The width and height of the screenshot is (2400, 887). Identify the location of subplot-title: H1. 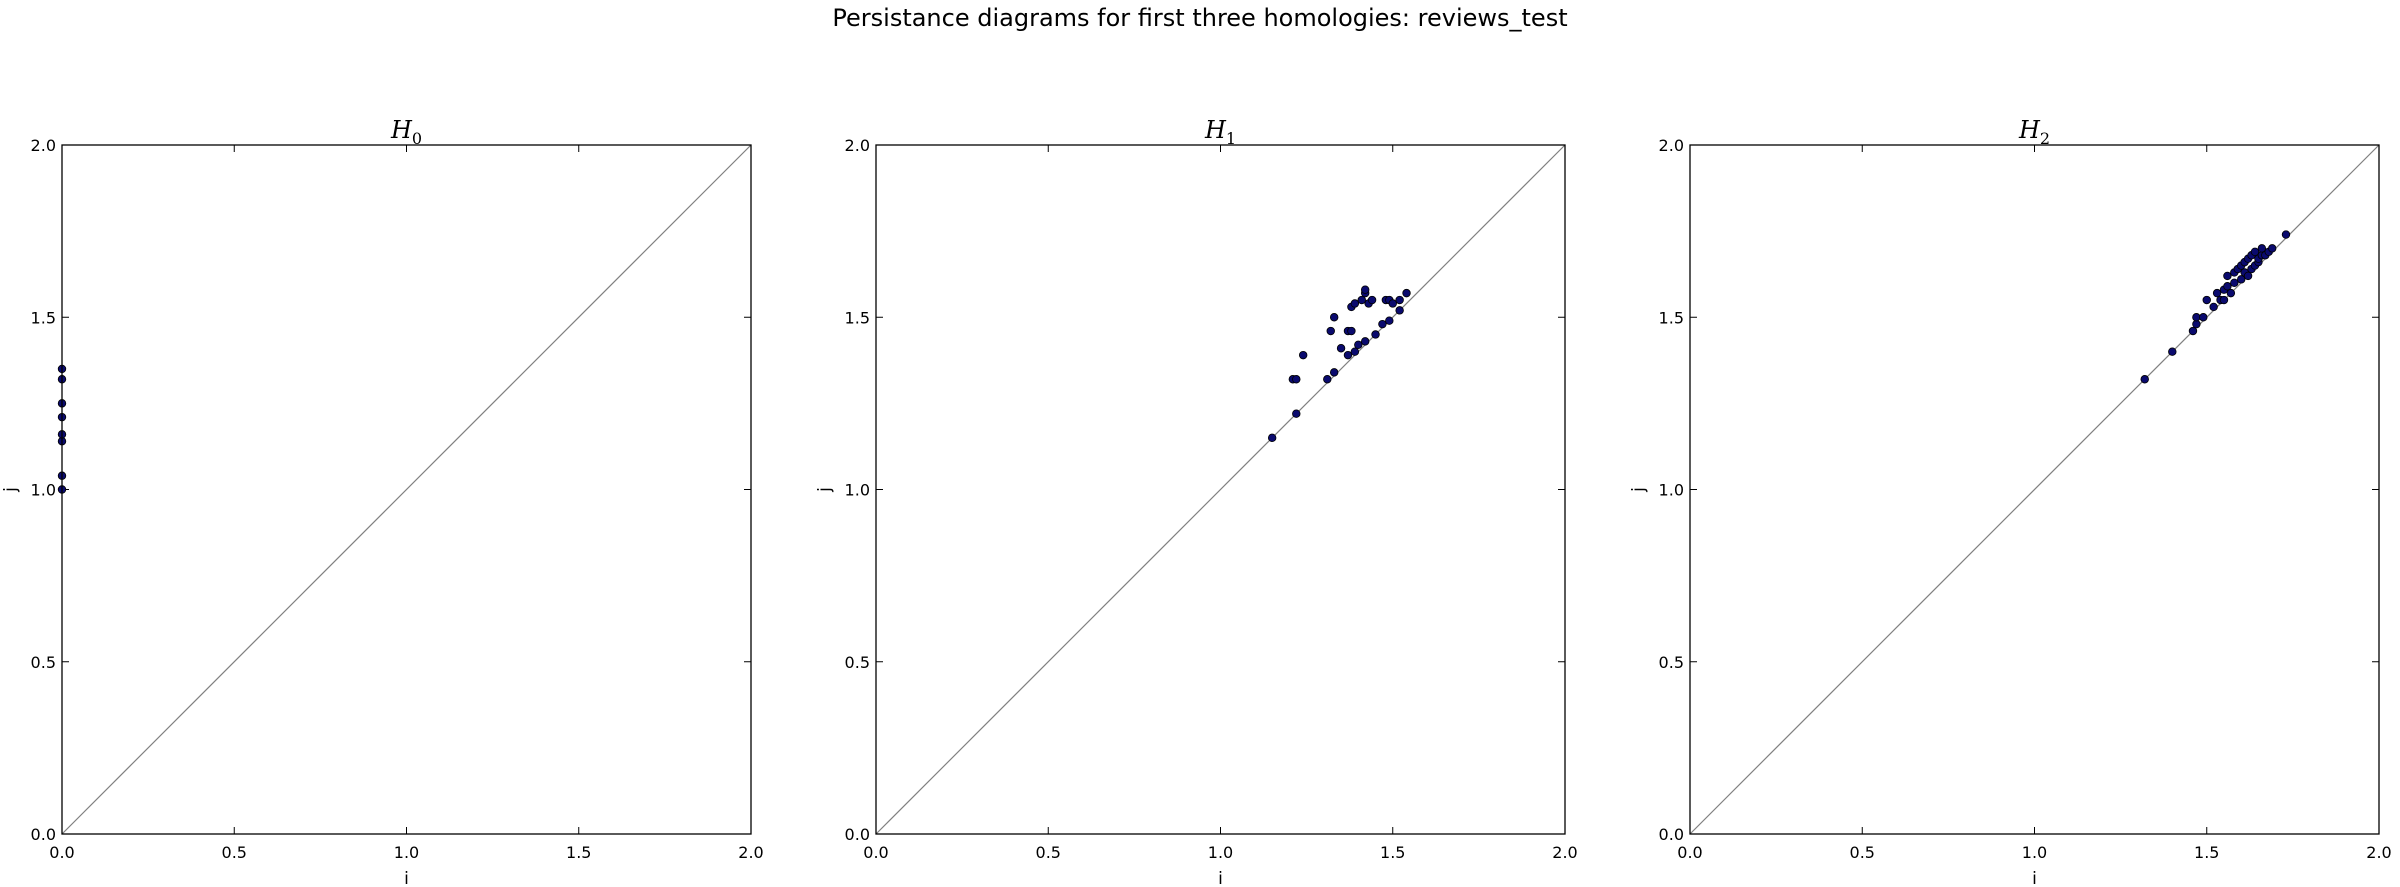
(1220, 132).